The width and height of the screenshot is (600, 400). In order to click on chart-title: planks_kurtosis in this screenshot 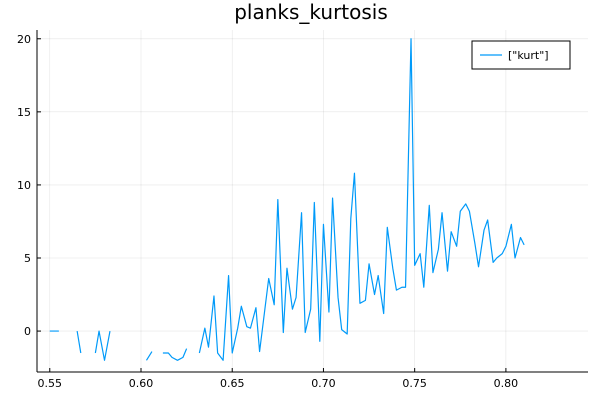, I will do `click(311, 12)`.